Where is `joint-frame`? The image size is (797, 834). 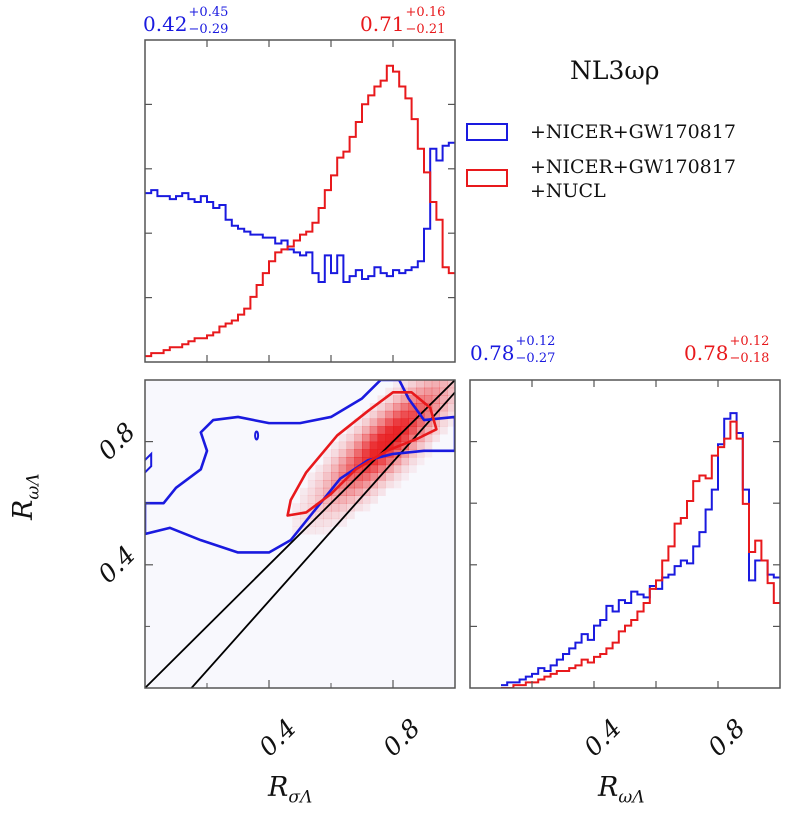
joint-frame is located at coordinates (300, 534).